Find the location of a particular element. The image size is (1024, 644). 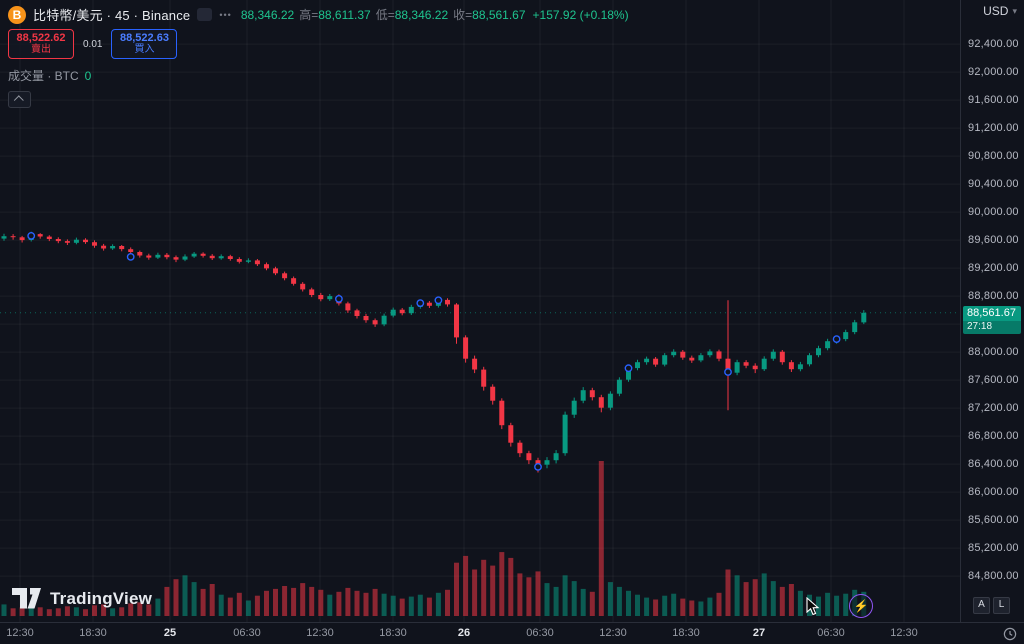

volume-legend: 成交量 · BTC 0 is located at coordinates (318, 75).